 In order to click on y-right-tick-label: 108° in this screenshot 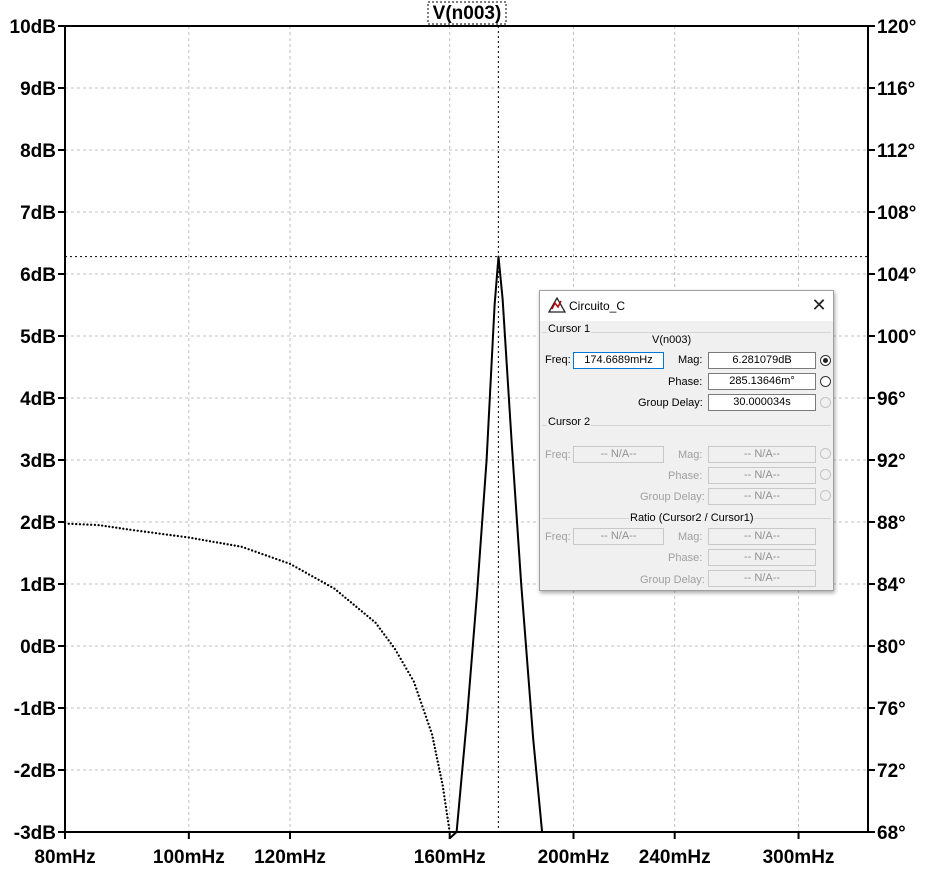, I will do `click(896, 213)`.